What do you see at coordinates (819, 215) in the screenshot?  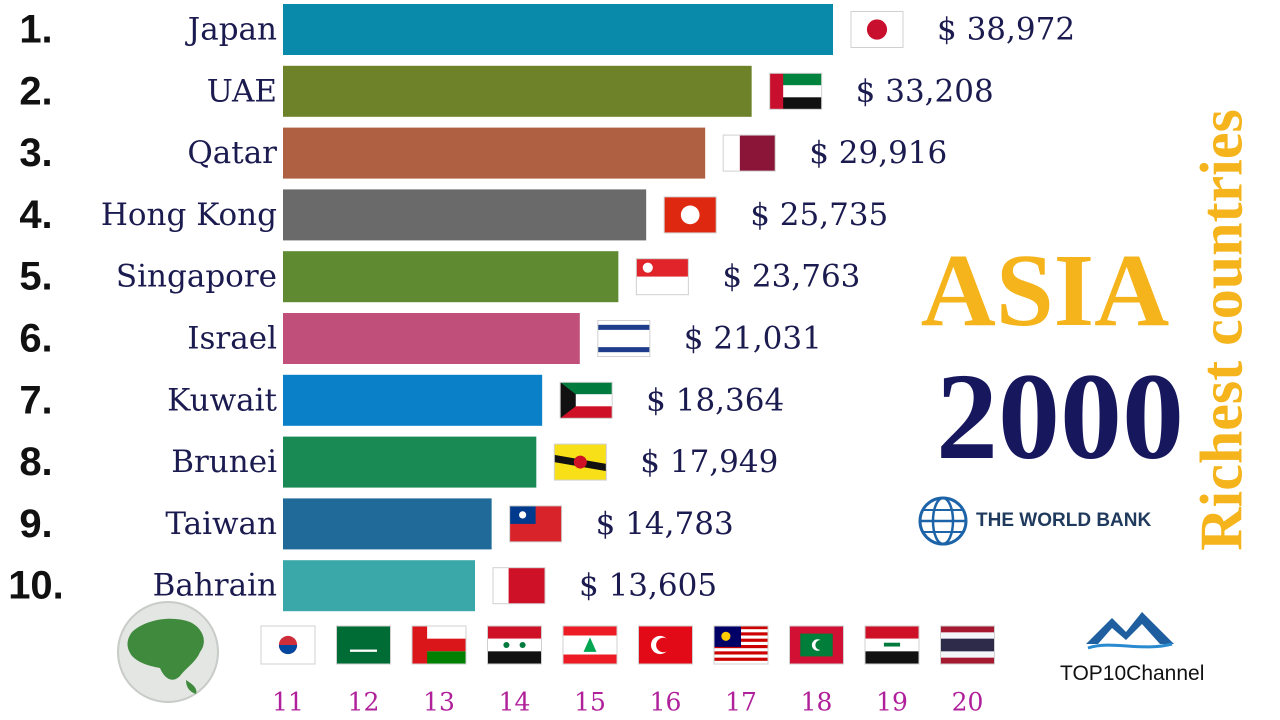 I see `value-label: $ 25,735` at bounding box center [819, 215].